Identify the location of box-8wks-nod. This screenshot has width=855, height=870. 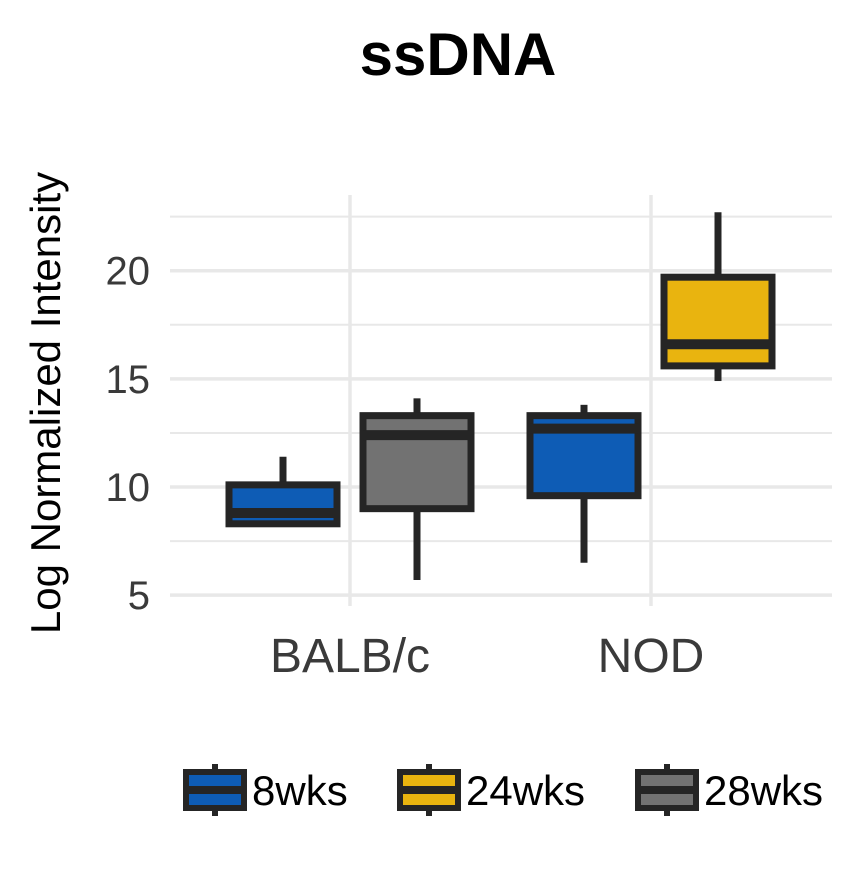
(584, 483).